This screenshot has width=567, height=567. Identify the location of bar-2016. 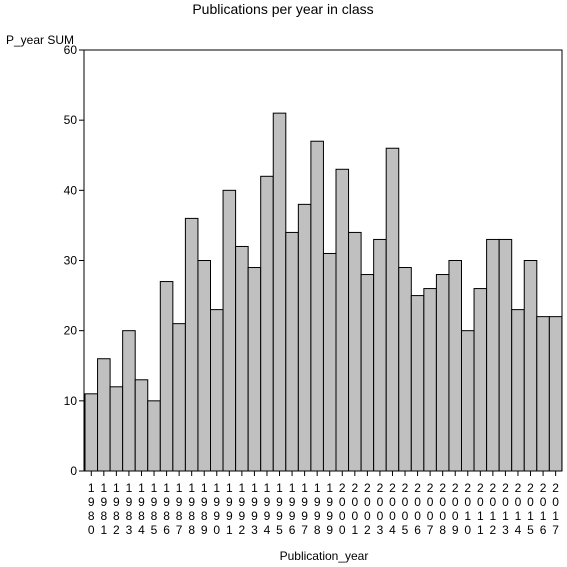
(543, 394).